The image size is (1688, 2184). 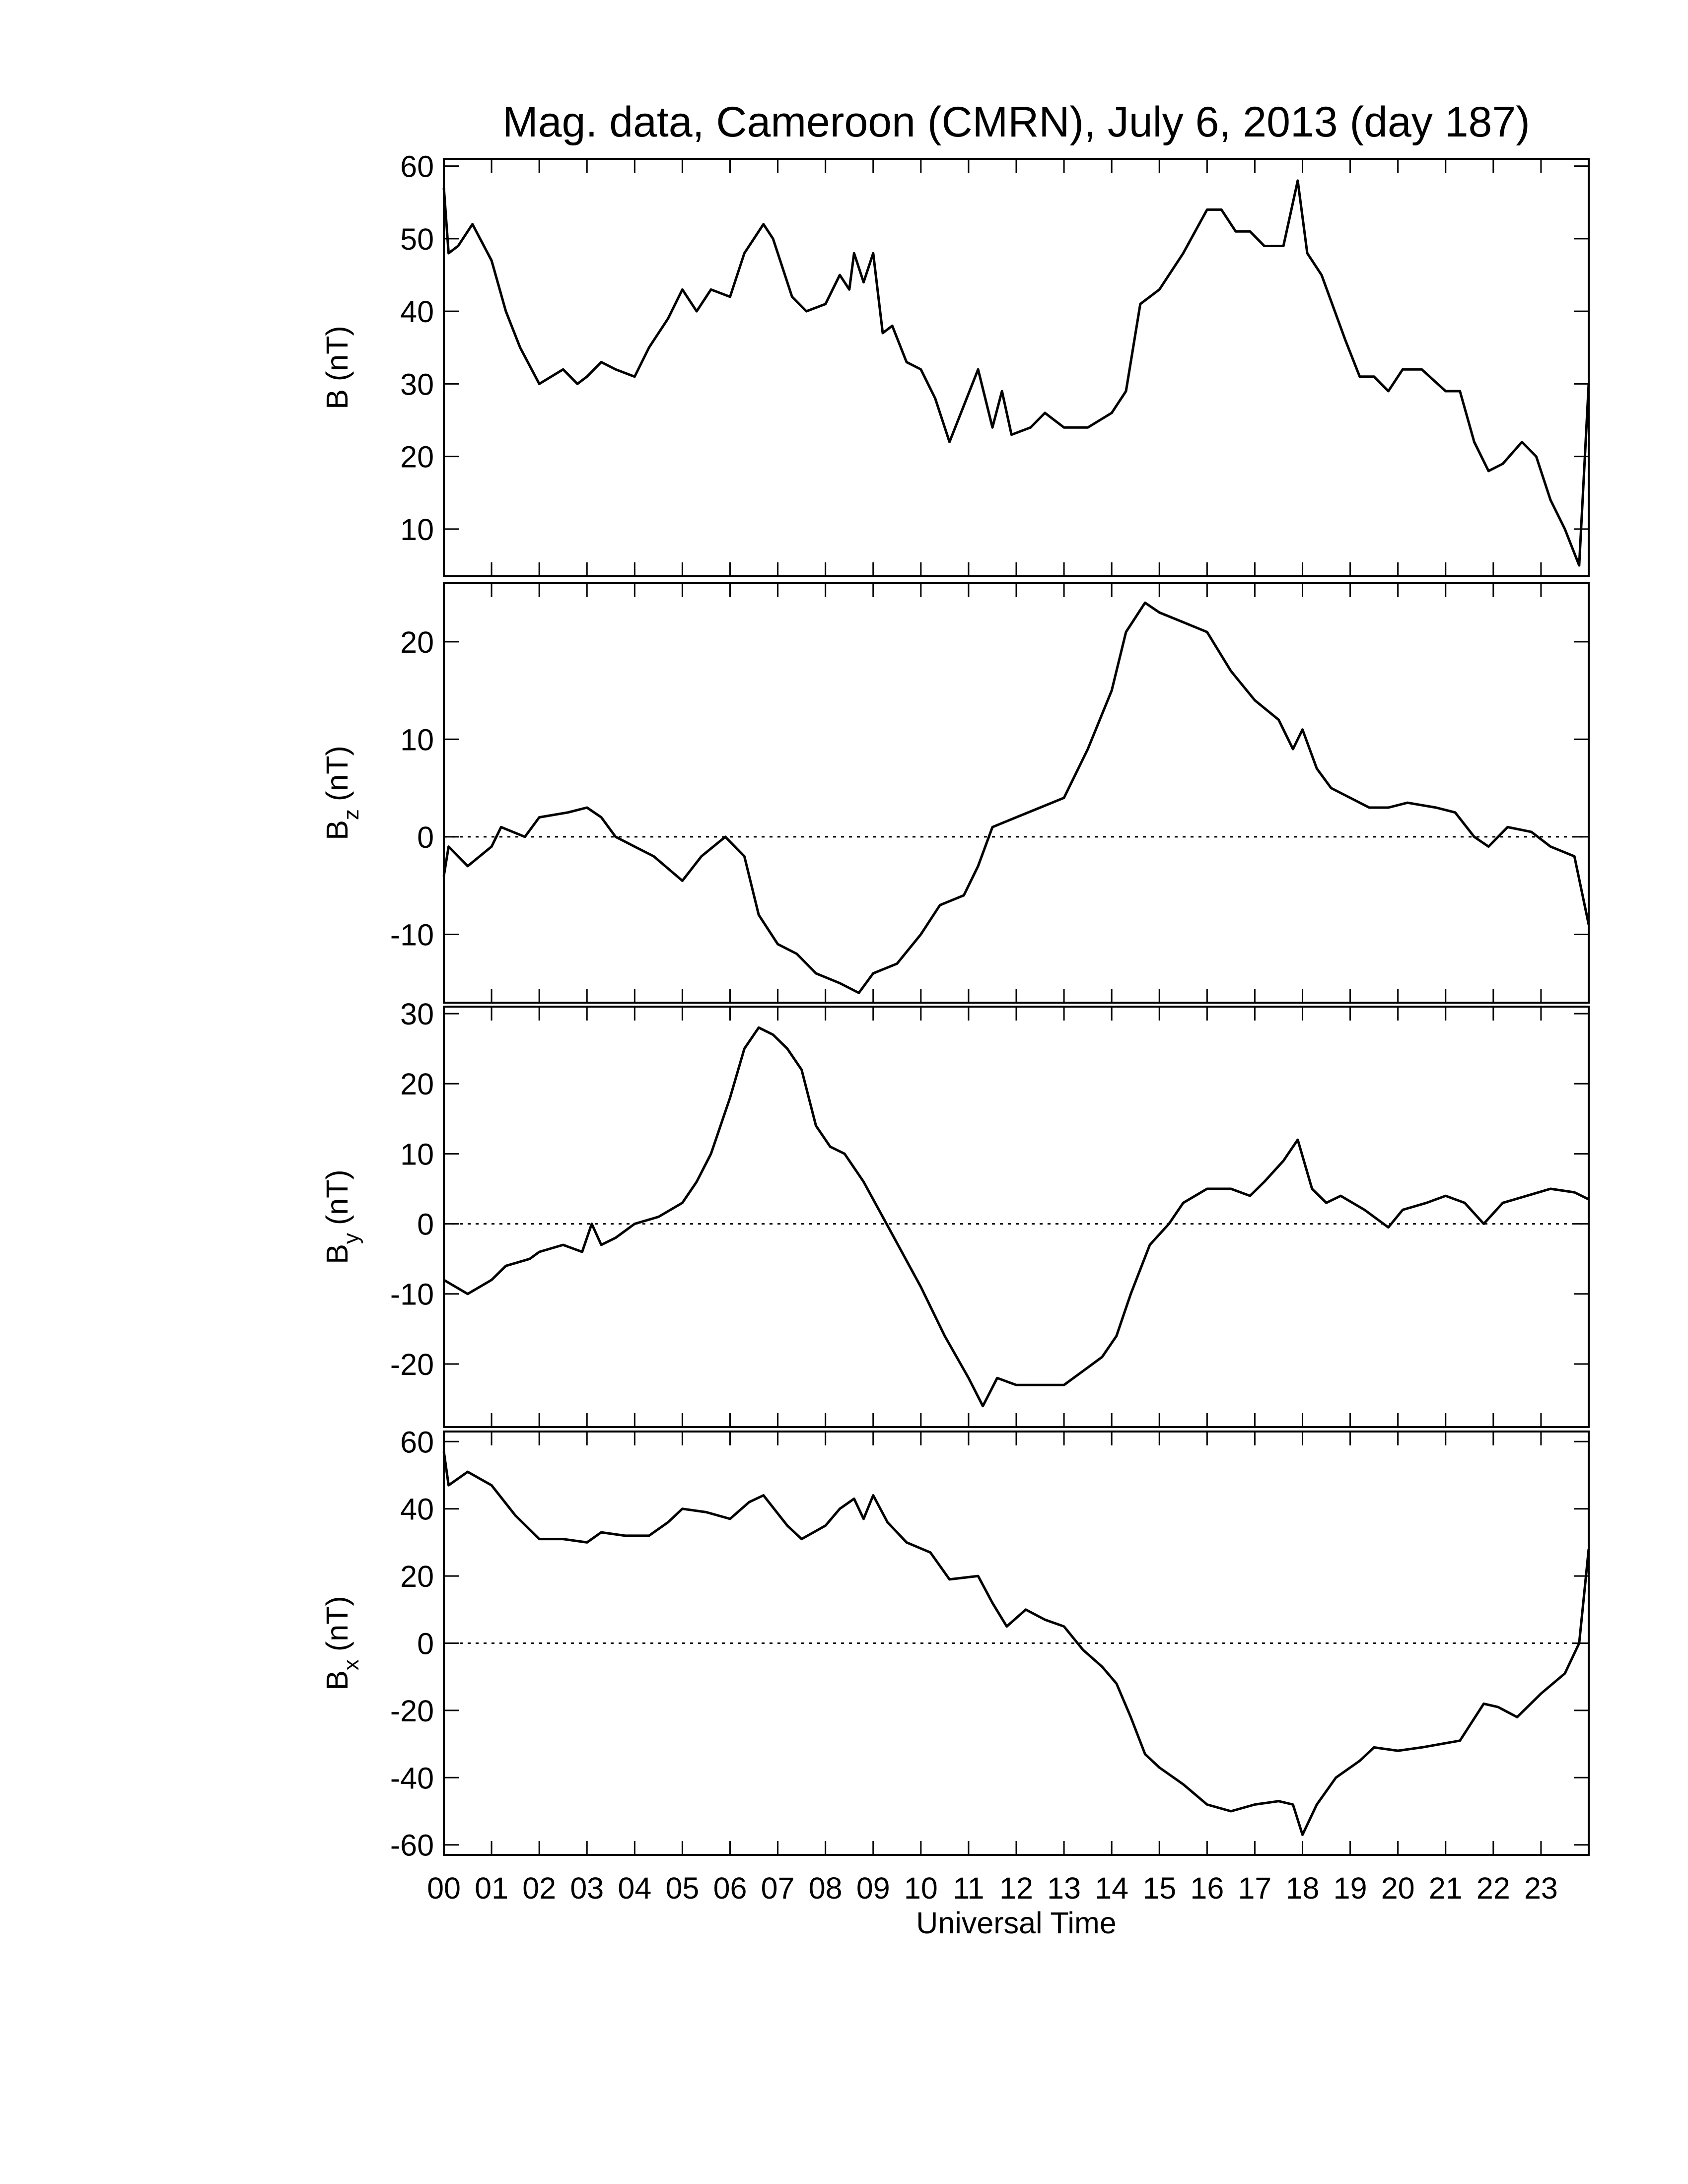 What do you see at coordinates (444, 1888) in the screenshot?
I see `x-tick-label: 00` at bounding box center [444, 1888].